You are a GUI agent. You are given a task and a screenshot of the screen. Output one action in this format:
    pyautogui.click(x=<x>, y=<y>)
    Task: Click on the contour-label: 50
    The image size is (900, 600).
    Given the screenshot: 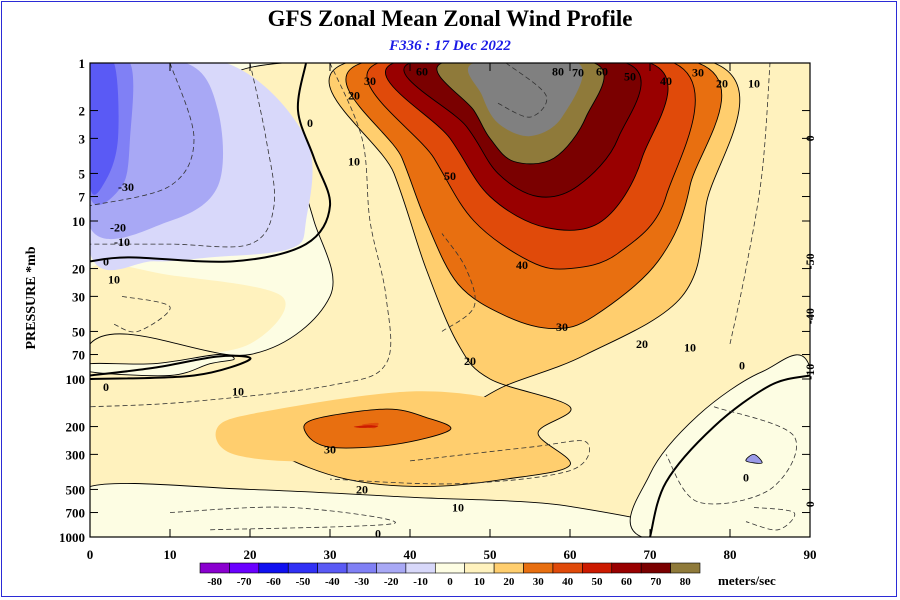 What is the action you would take?
    pyautogui.click(x=630, y=77)
    